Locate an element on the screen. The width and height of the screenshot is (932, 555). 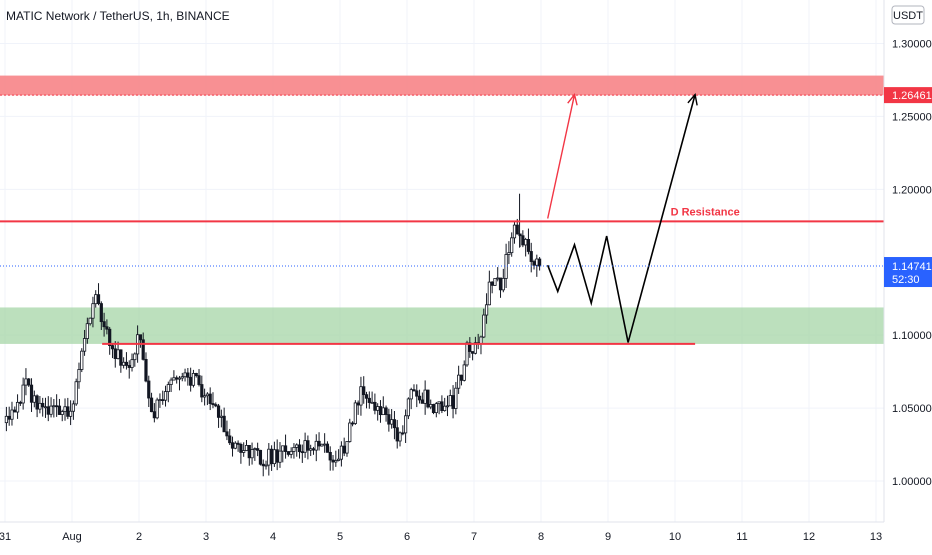
x-tick-label: 13 is located at coordinates (876, 537).